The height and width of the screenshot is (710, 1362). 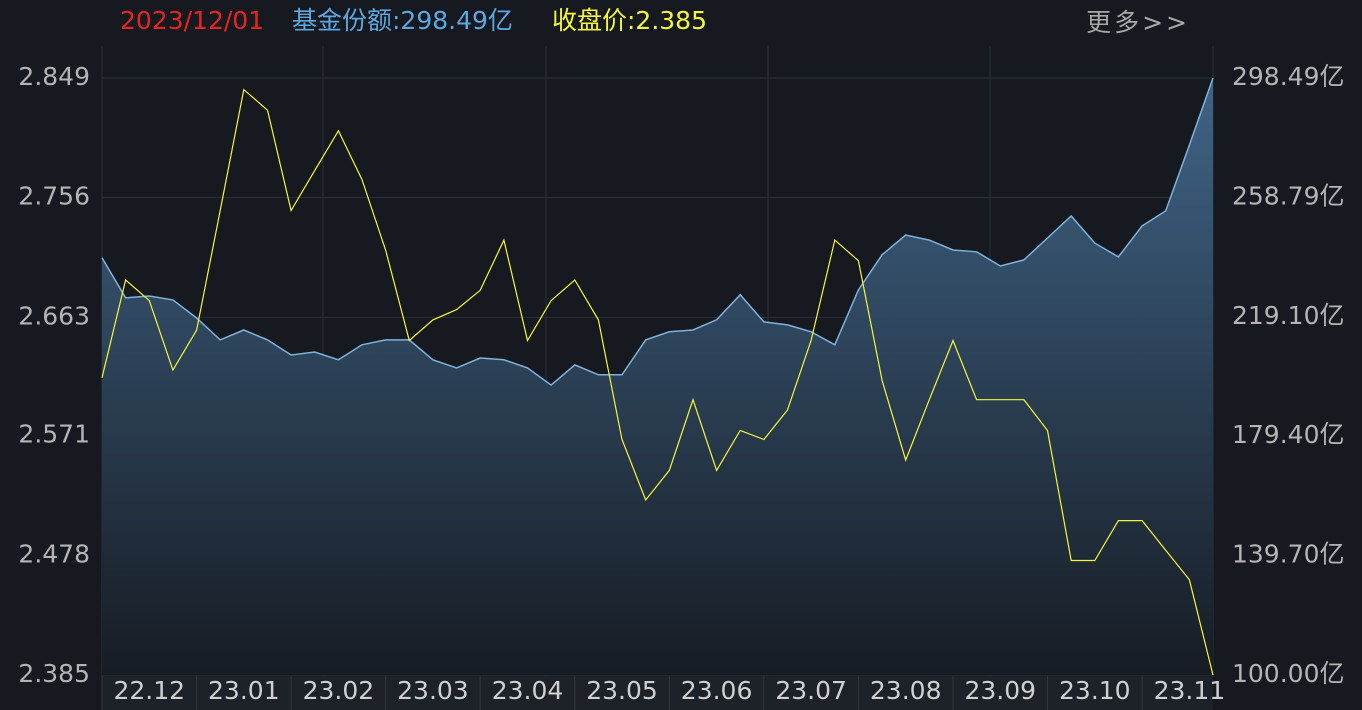 I want to click on y-tick-label: 2.385, so click(x=54, y=673).